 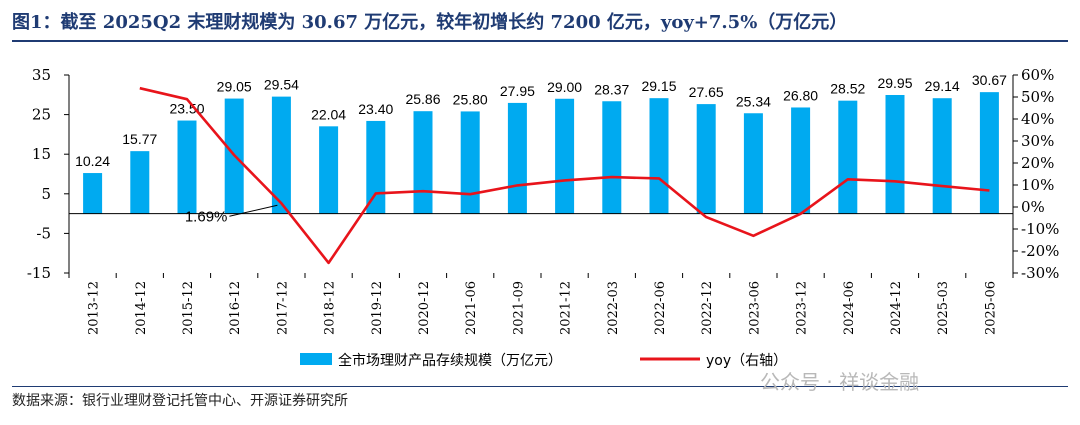 I want to click on right-axis-tick-label: 20%, so click(x=1037, y=163).